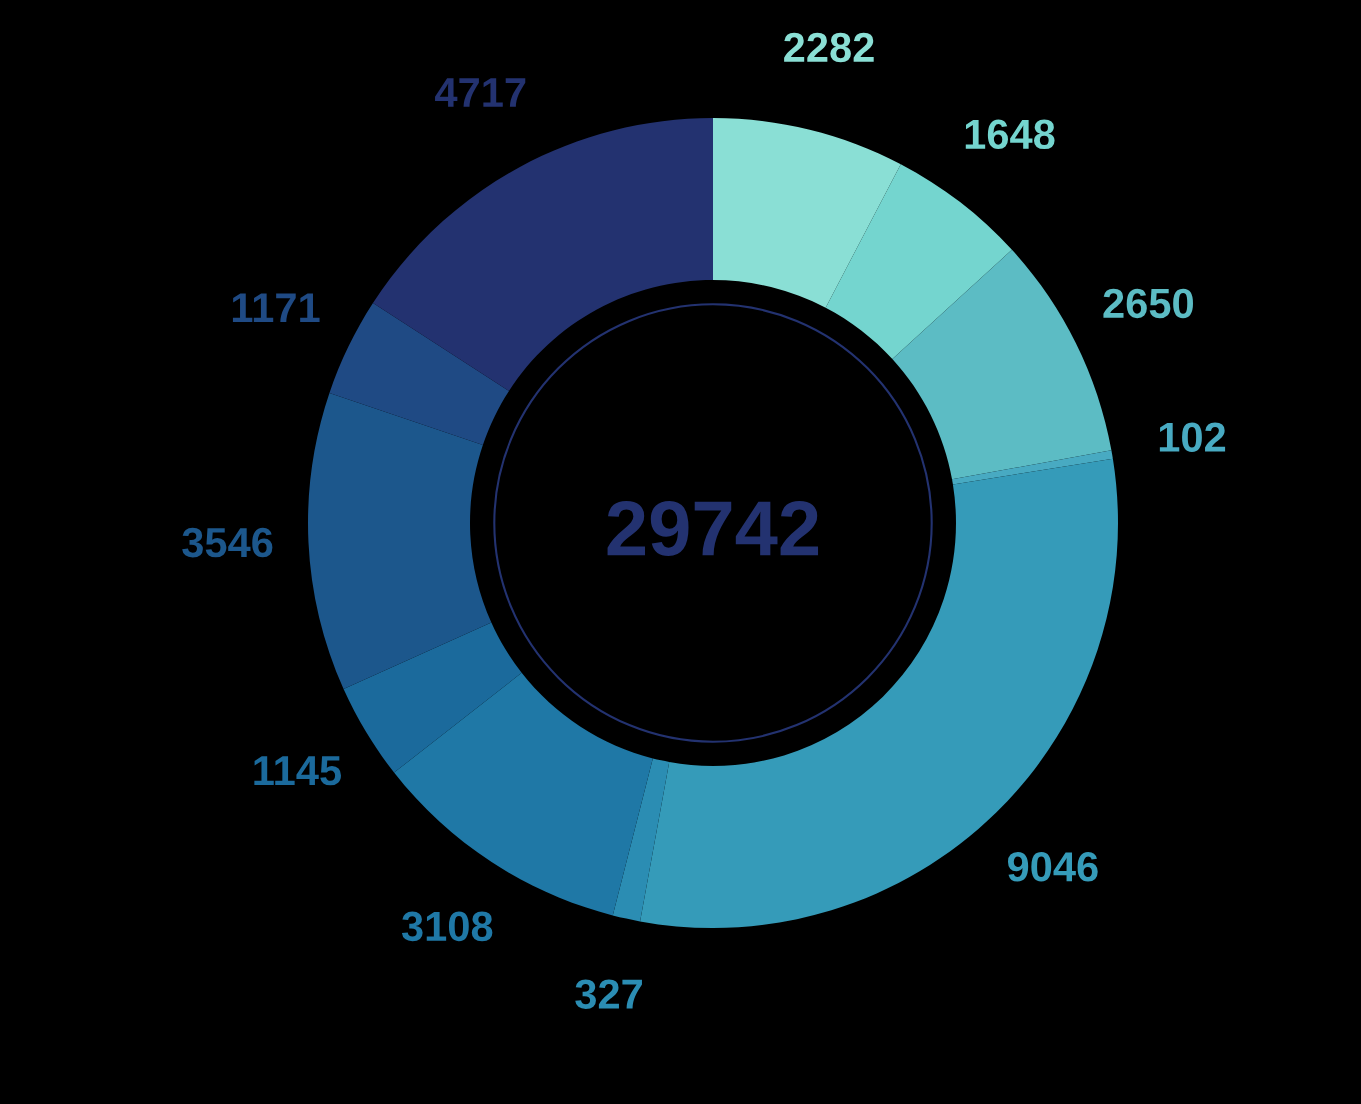 The width and height of the screenshot is (1361, 1104). What do you see at coordinates (713, 528) in the screenshot?
I see `text: 29742` at bounding box center [713, 528].